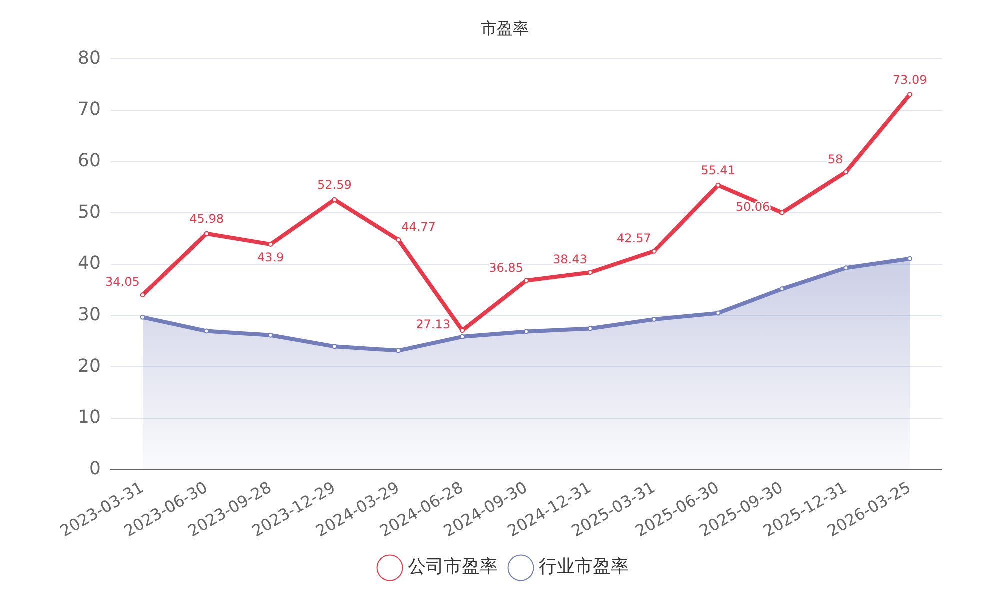  Describe the element at coordinates (505, 28) in the screenshot. I see `chart-title: 市盈率` at that location.